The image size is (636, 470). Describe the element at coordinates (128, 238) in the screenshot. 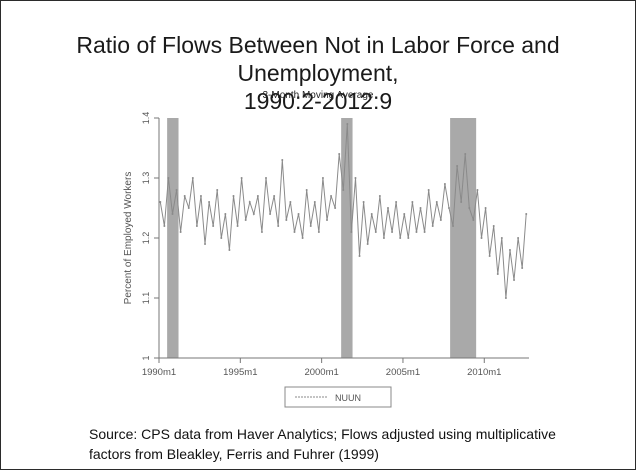

I see `y-axis-title: Percent of Employed Workers` at that location.